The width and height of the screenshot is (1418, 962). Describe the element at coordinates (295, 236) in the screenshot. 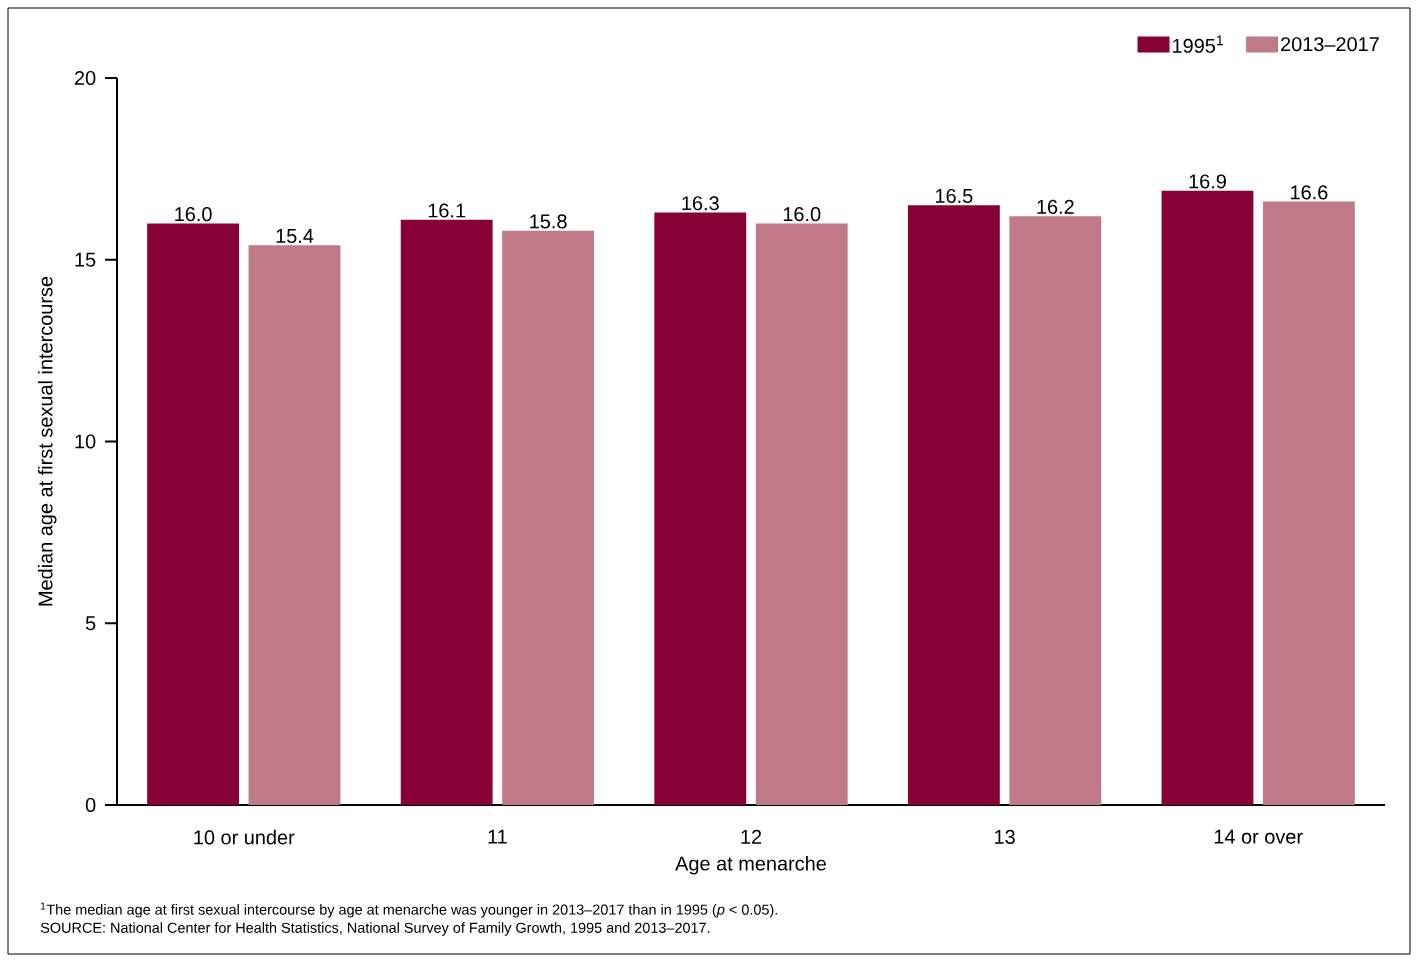

I see `data-label: 15.4` at that location.